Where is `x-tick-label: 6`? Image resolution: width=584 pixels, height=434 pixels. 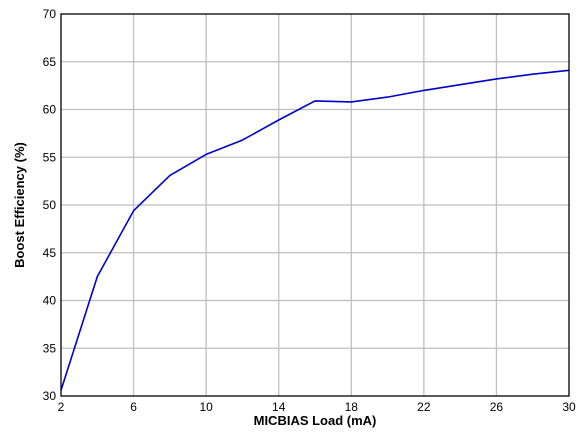 x-tick-label: 6 is located at coordinates (133, 407).